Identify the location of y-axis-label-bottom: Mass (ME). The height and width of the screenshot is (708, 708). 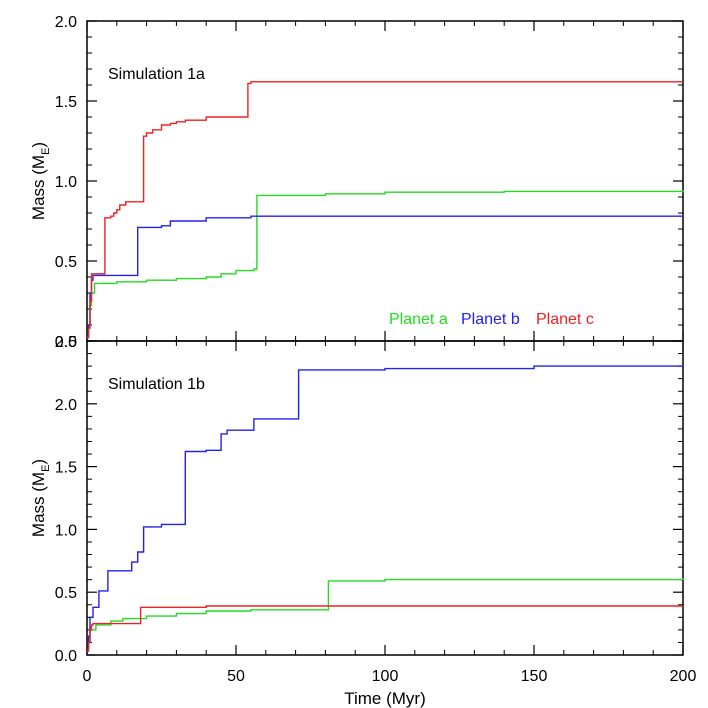
(40, 498).